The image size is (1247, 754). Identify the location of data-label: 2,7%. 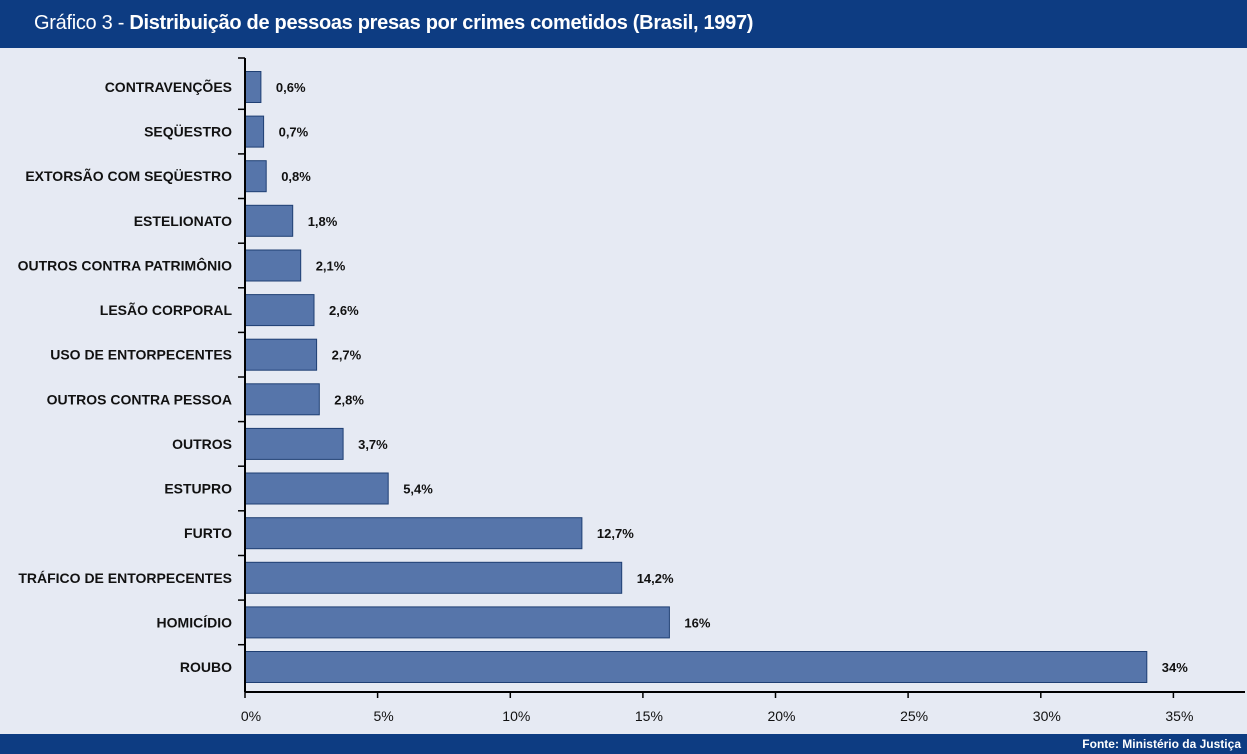
(347, 355).